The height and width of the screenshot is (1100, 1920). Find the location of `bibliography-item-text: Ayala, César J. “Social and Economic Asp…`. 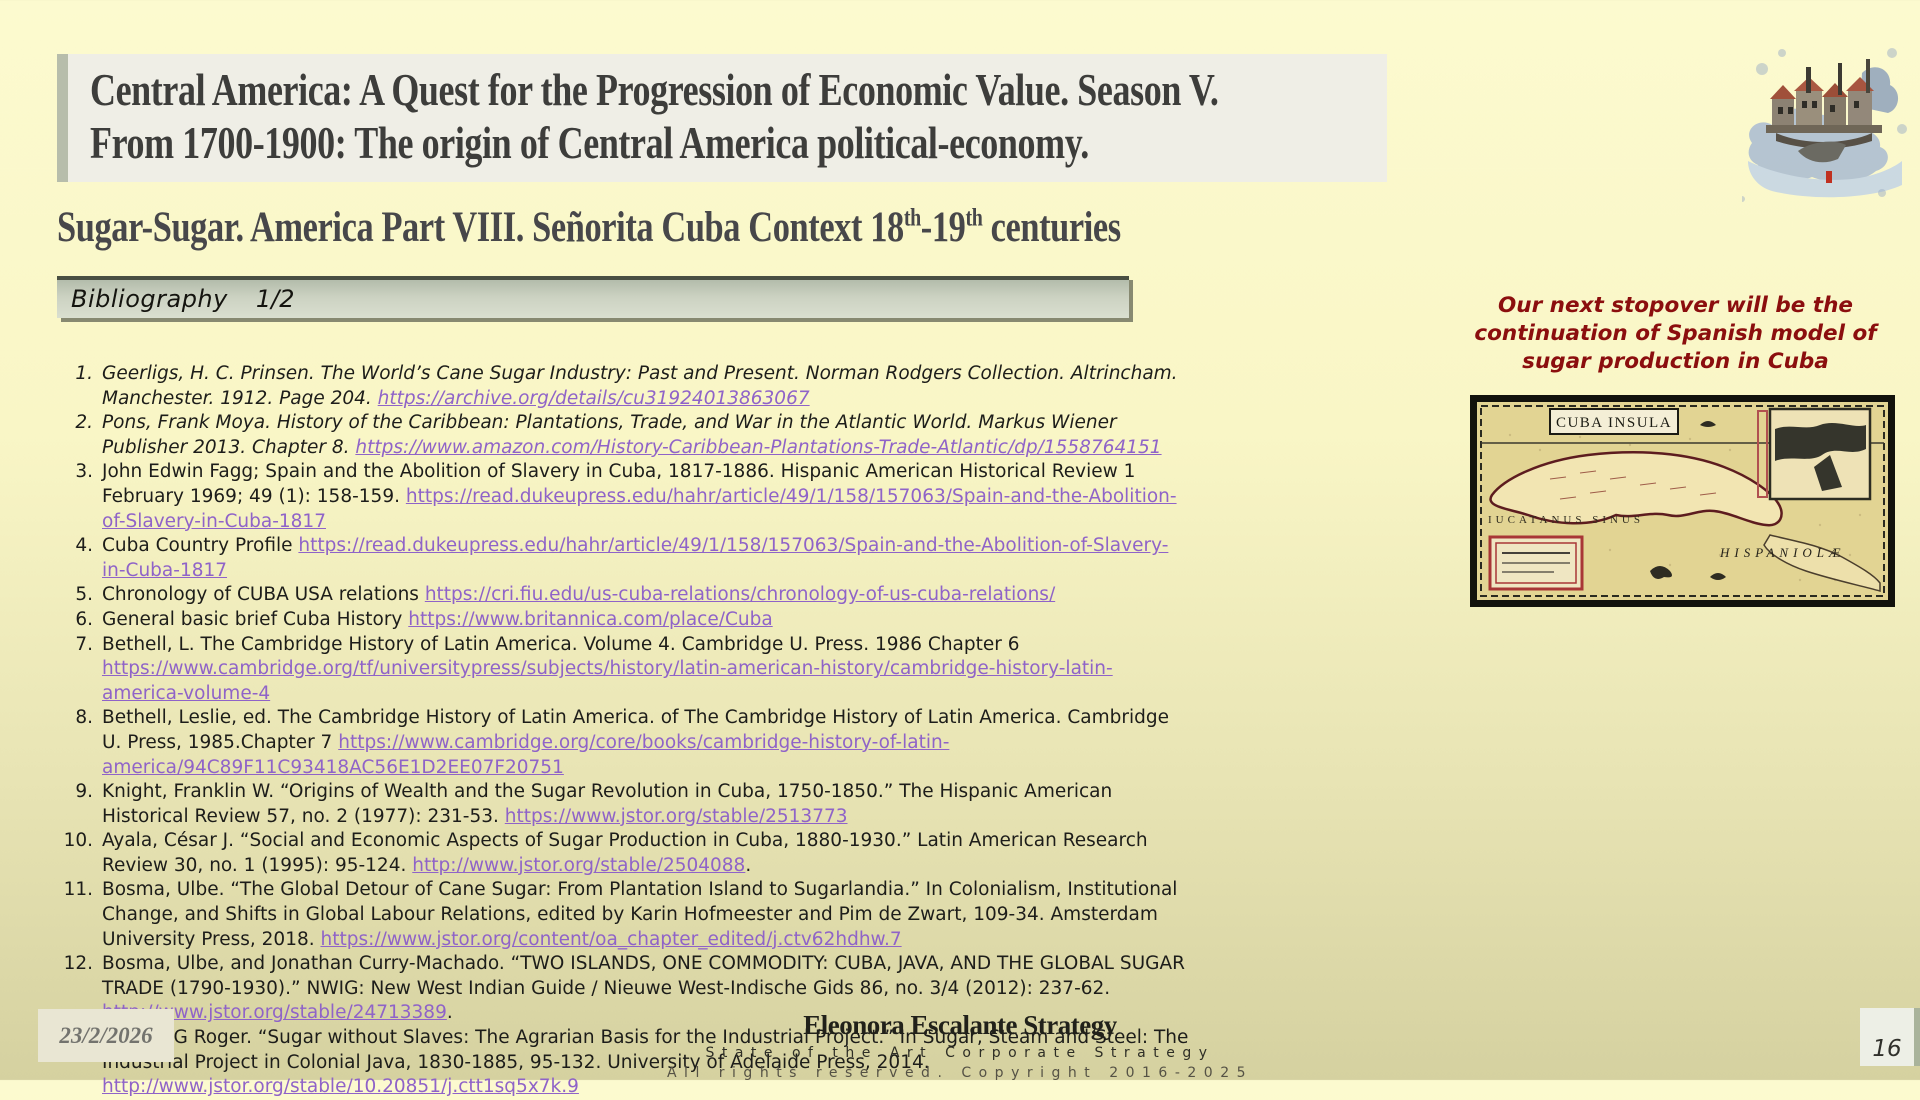

bibliography-item-text: Ayala, César J. “Social and Economic Asp… is located at coordinates (645, 853).